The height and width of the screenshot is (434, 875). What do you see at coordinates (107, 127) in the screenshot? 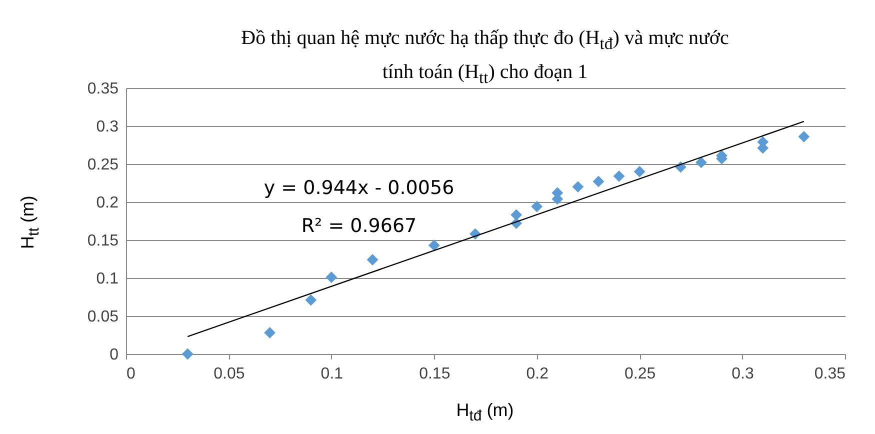
I see `y-tick-label: 0.3` at bounding box center [107, 127].